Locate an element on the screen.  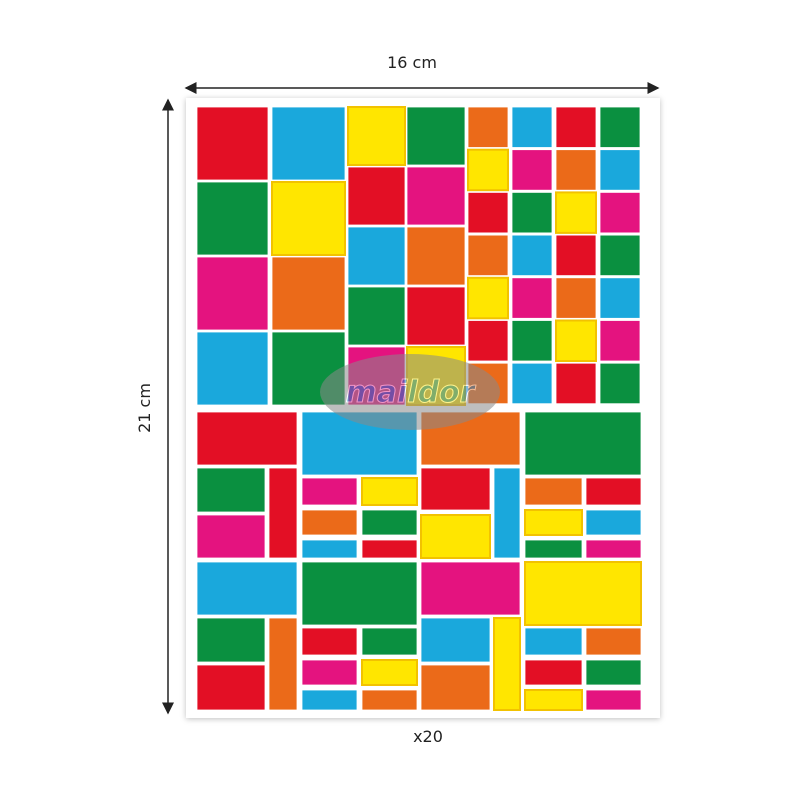
watermark: maildor is located at coordinates (410, 392).